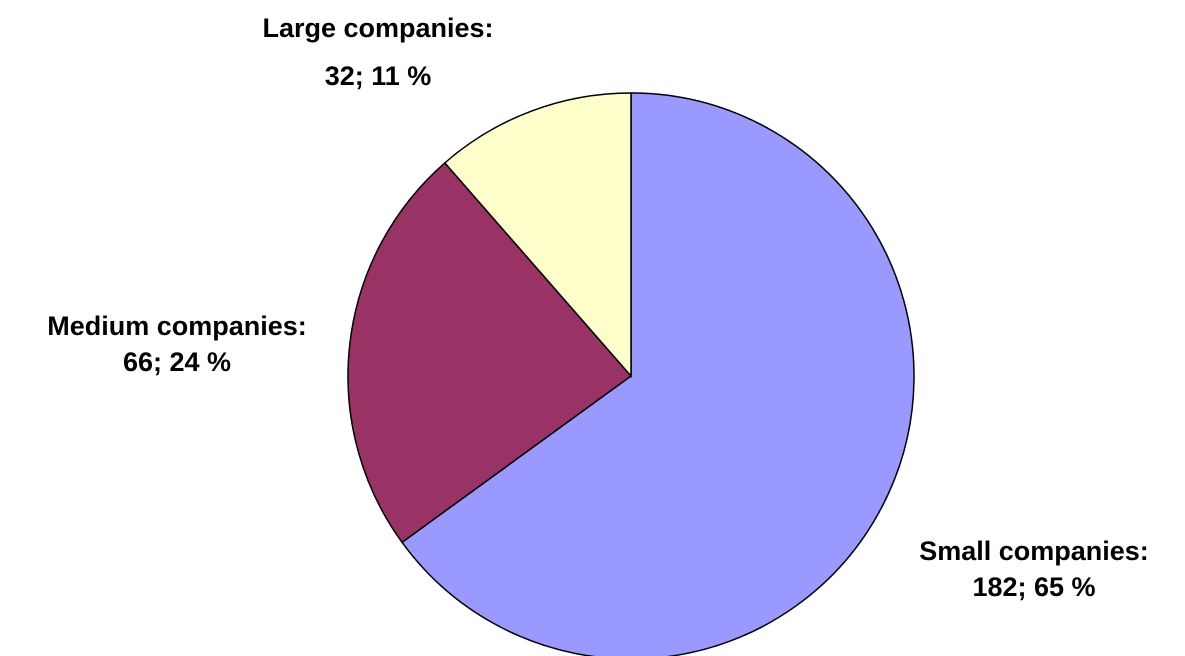 The width and height of the screenshot is (1185, 656). What do you see at coordinates (177, 326) in the screenshot?
I see `pie-label-medium-companies-name: Medium companies:` at bounding box center [177, 326].